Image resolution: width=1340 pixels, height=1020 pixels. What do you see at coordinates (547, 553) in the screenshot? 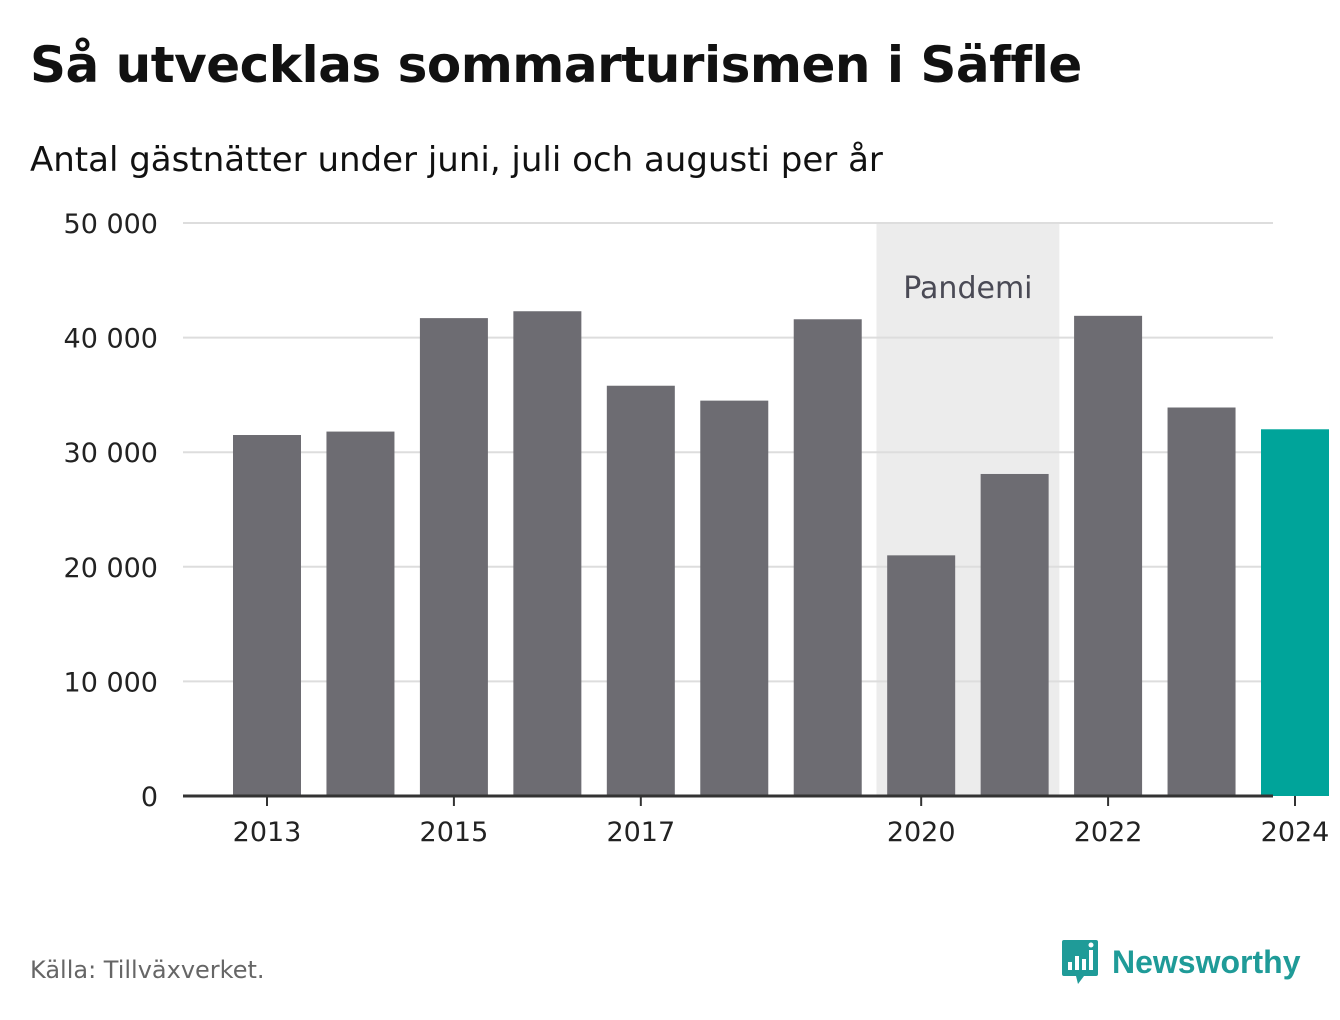
I see `bar-2016` at bounding box center [547, 553].